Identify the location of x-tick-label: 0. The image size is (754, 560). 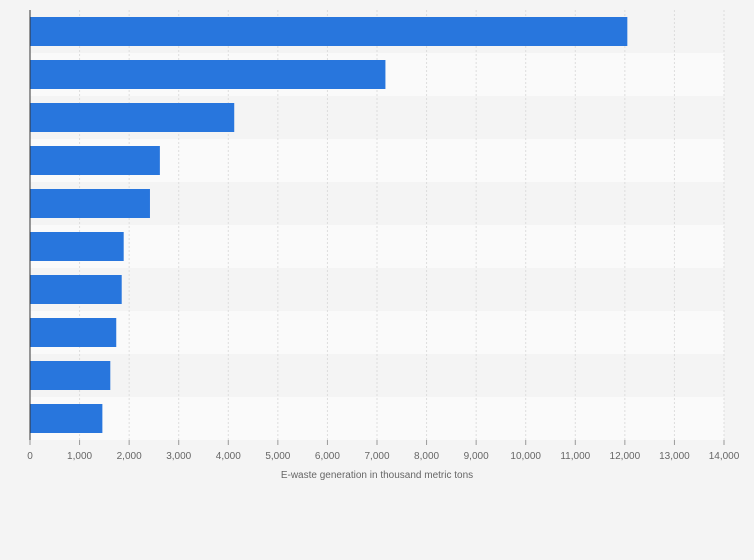
(30, 456).